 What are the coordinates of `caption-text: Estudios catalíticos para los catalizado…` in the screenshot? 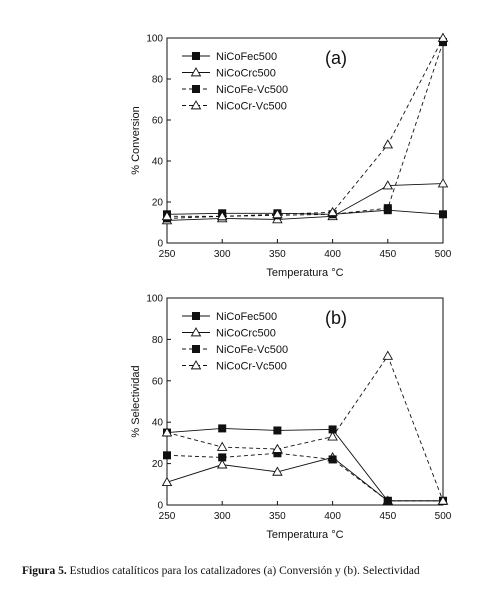 It's located at (244, 571).